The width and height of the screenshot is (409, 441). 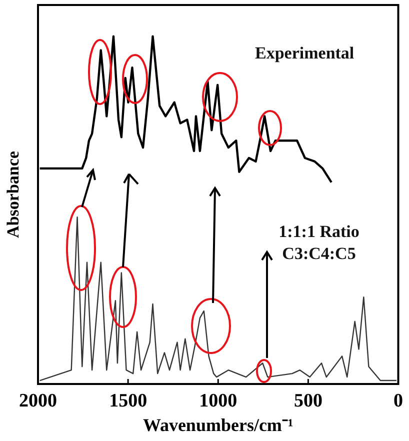 What do you see at coordinates (398, 401) in the screenshot?
I see `x-tick-label: 0` at bounding box center [398, 401].